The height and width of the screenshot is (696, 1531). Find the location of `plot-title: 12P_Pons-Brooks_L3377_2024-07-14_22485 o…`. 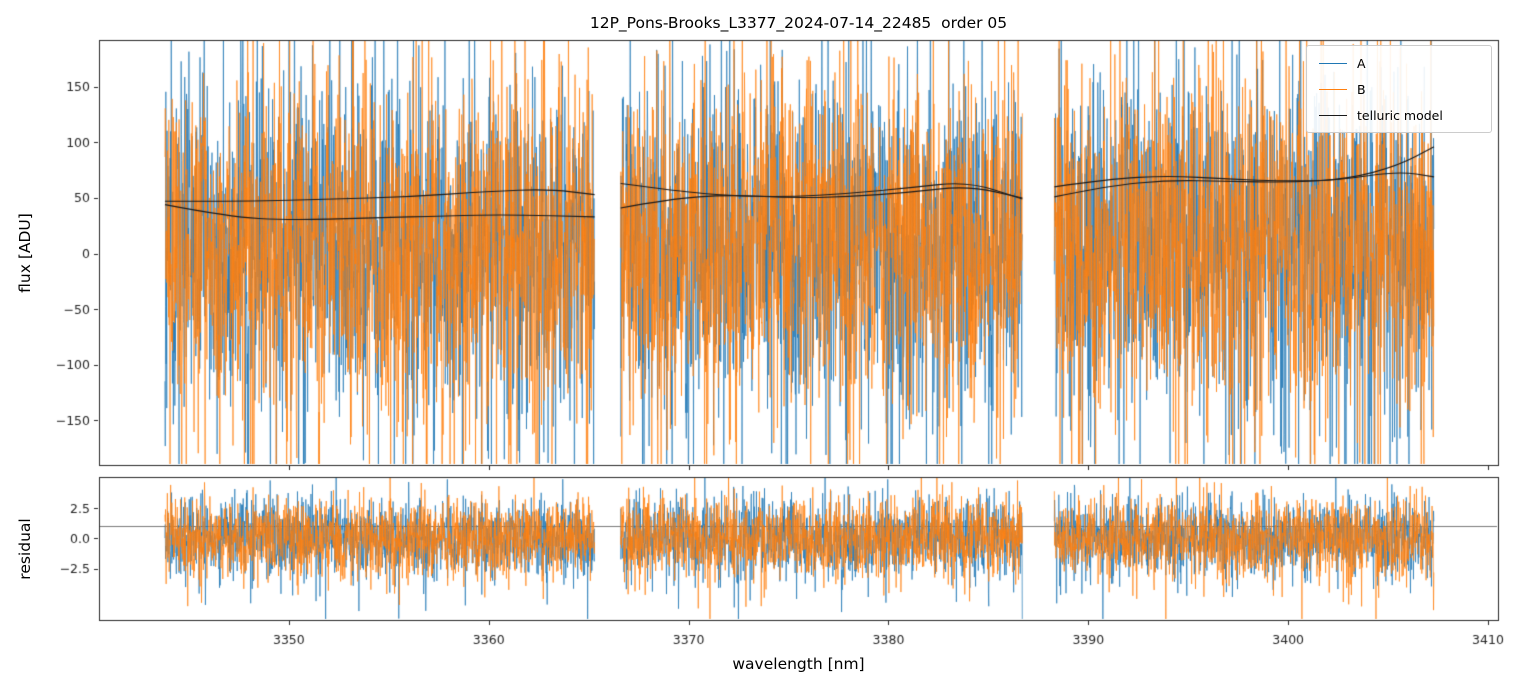

plot-title: 12P_Pons-Brooks_L3377_2024-07-14_22485 o… is located at coordinates (798, 23).